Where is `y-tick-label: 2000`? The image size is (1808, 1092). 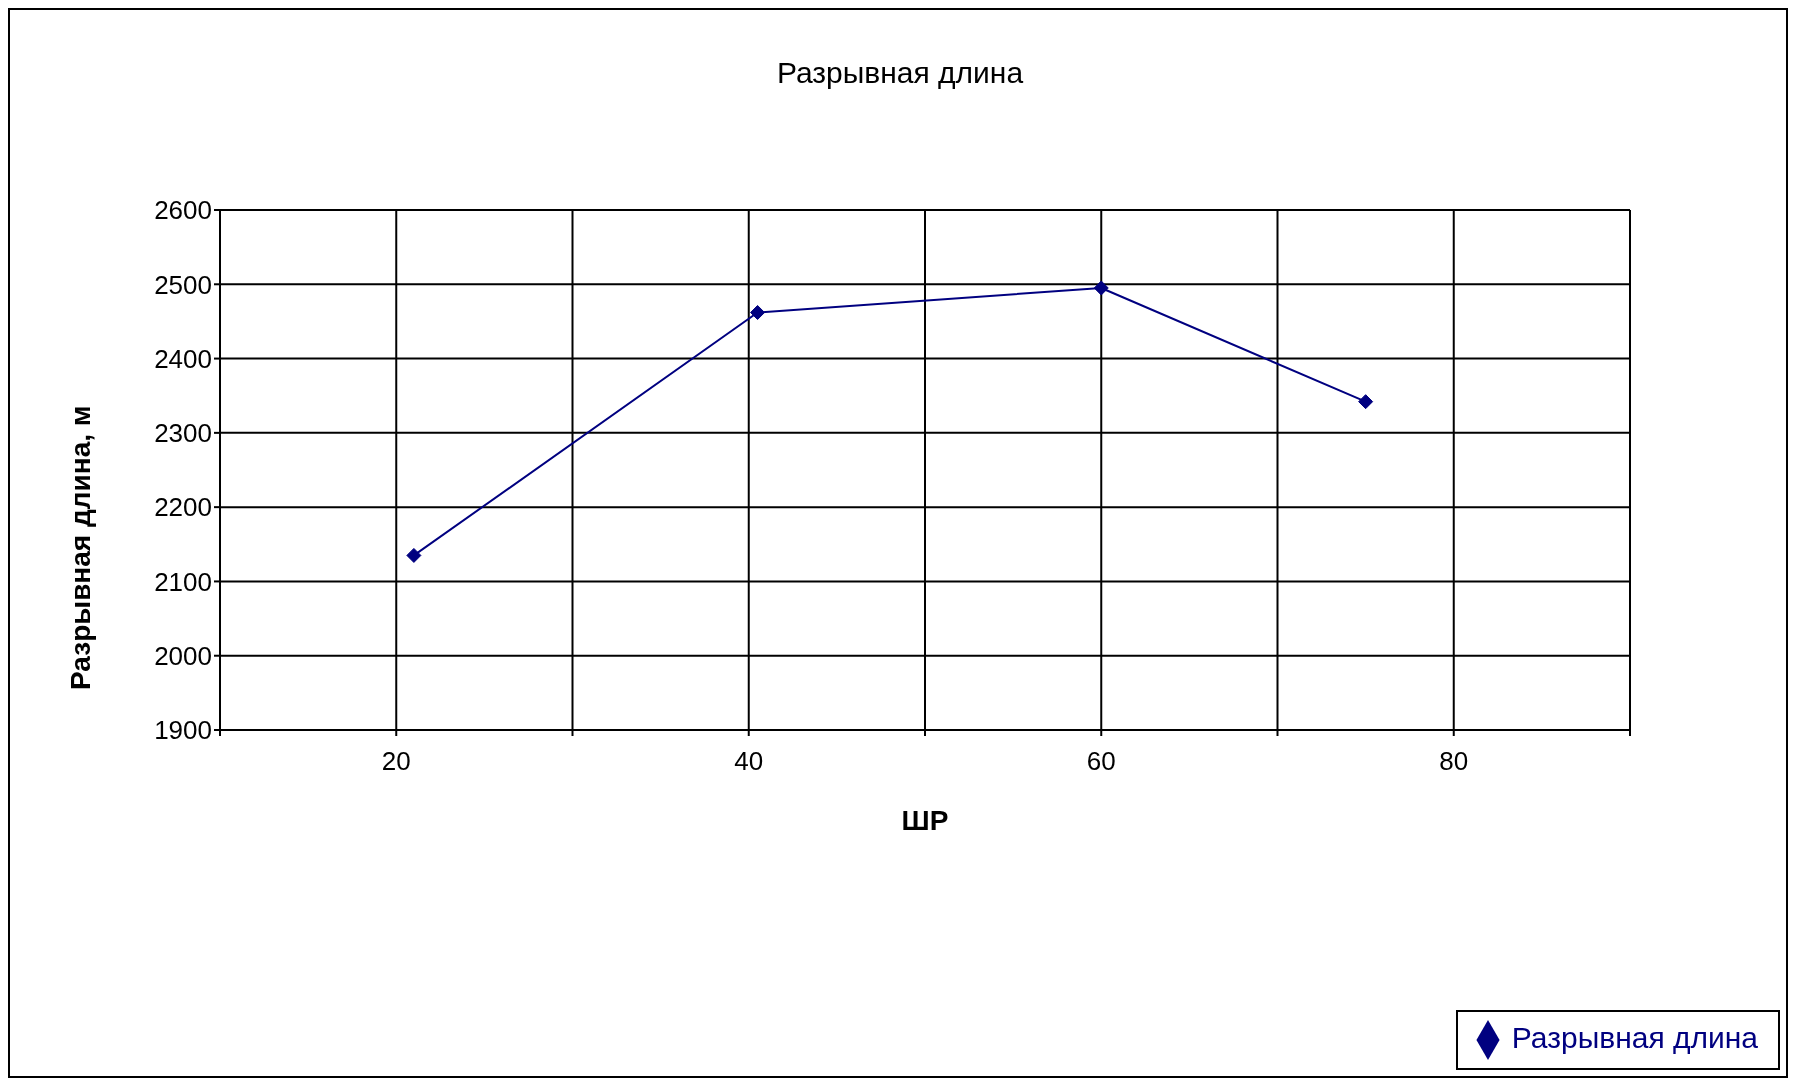 y-tick-label: 2000 is located at coordinates (183, 655).